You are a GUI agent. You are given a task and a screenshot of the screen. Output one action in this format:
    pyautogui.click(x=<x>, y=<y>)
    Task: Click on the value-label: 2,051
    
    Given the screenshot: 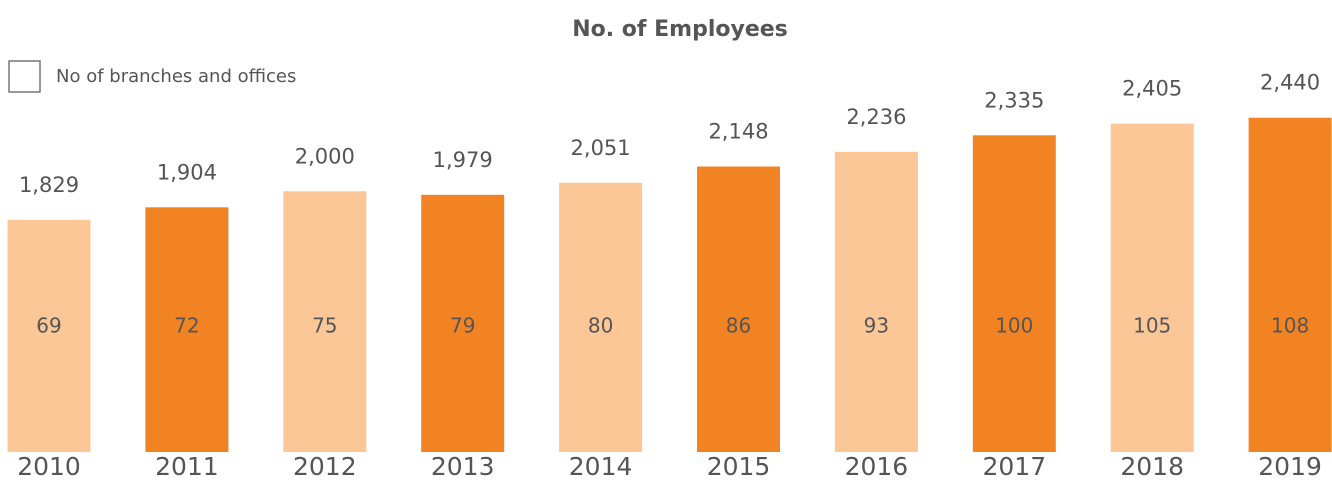 What is the action you would take?
    pyautogui.click(x=601, y=148)
    